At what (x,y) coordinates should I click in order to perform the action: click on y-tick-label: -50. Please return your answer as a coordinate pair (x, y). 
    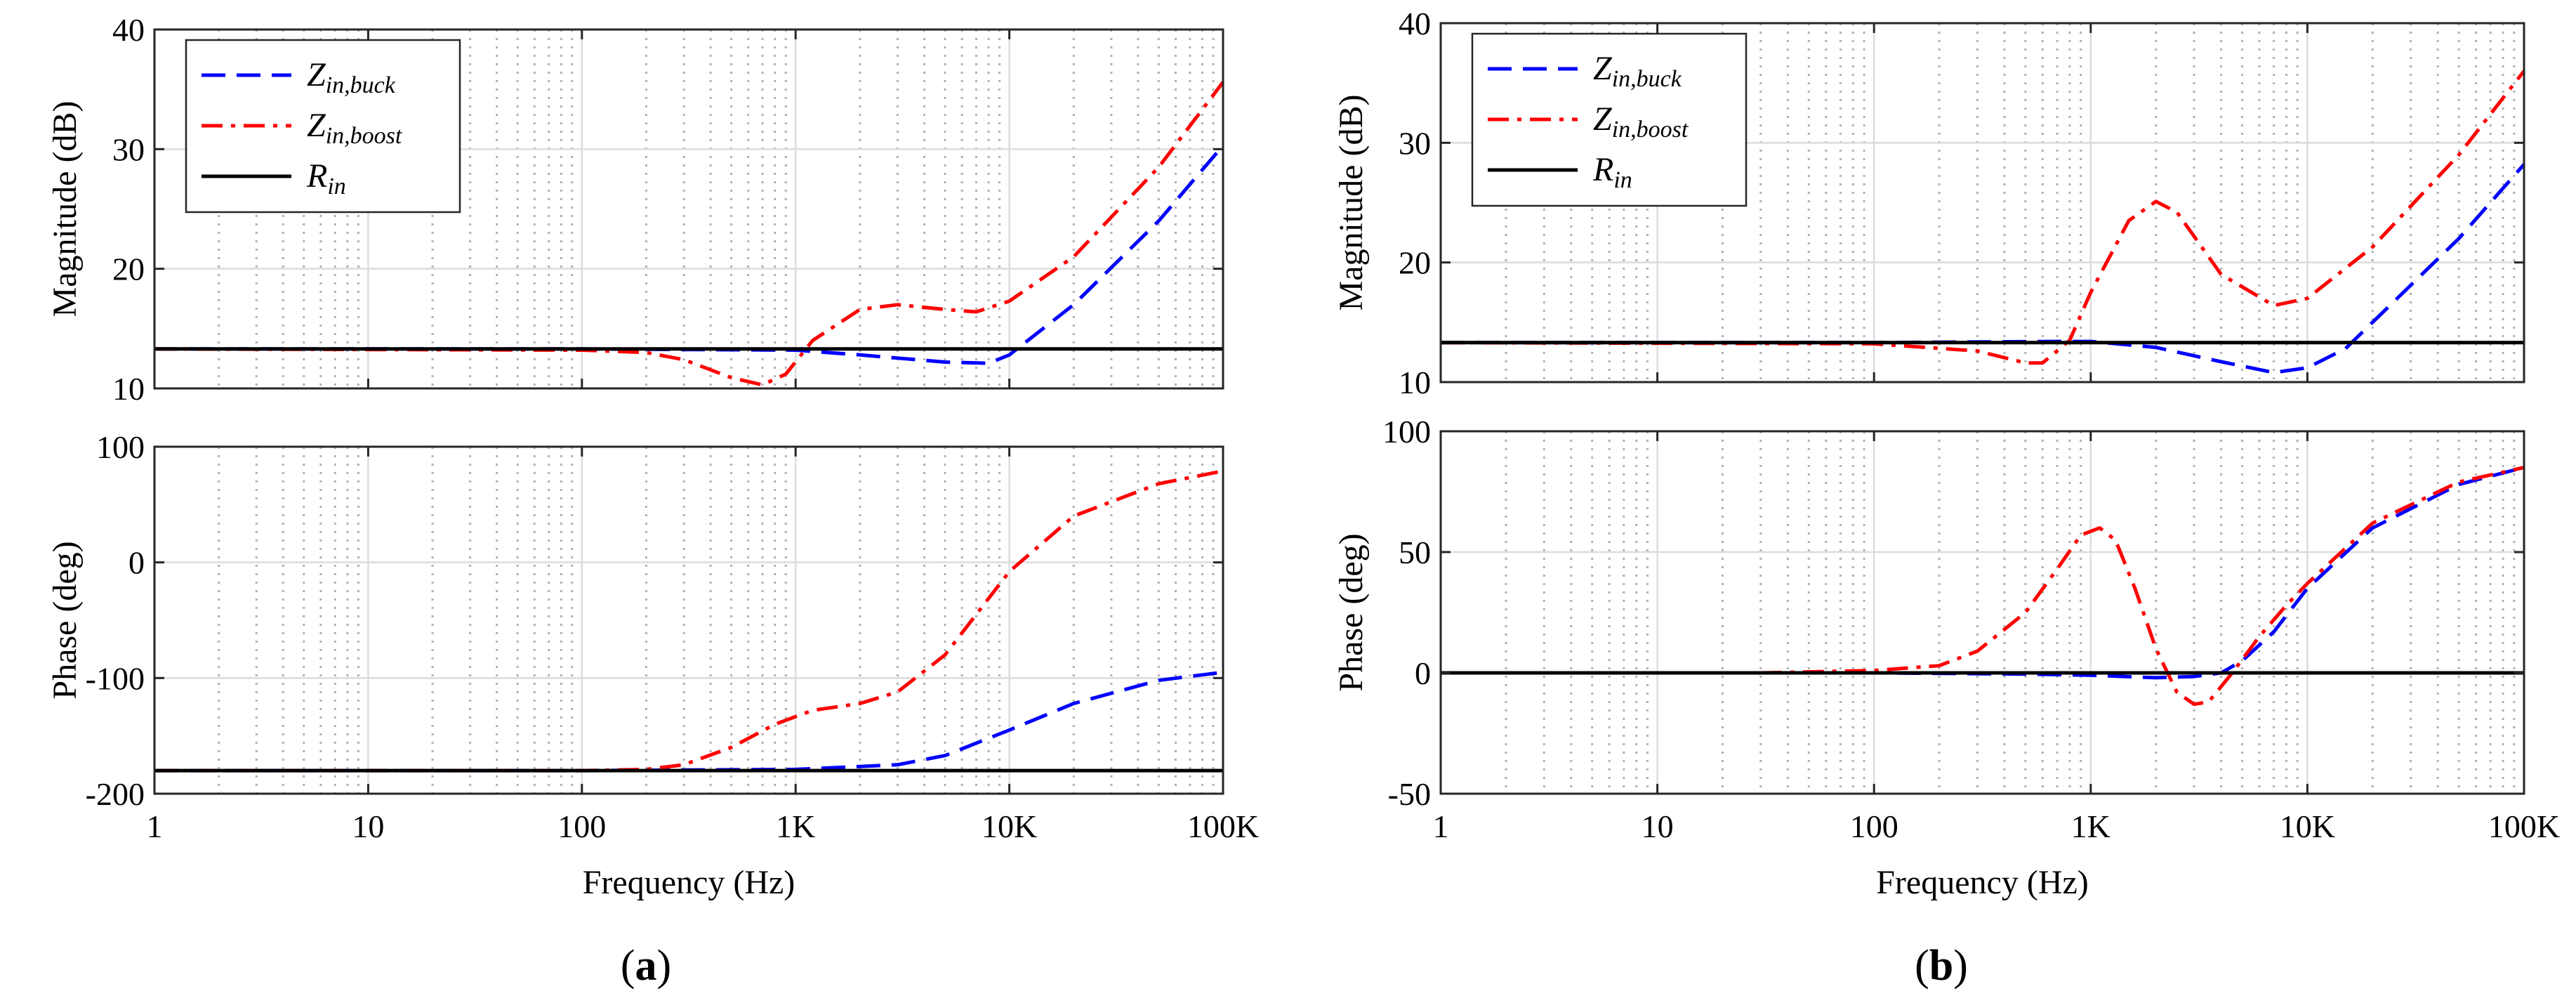
    Looking at the image, I should click on (1409, 794).